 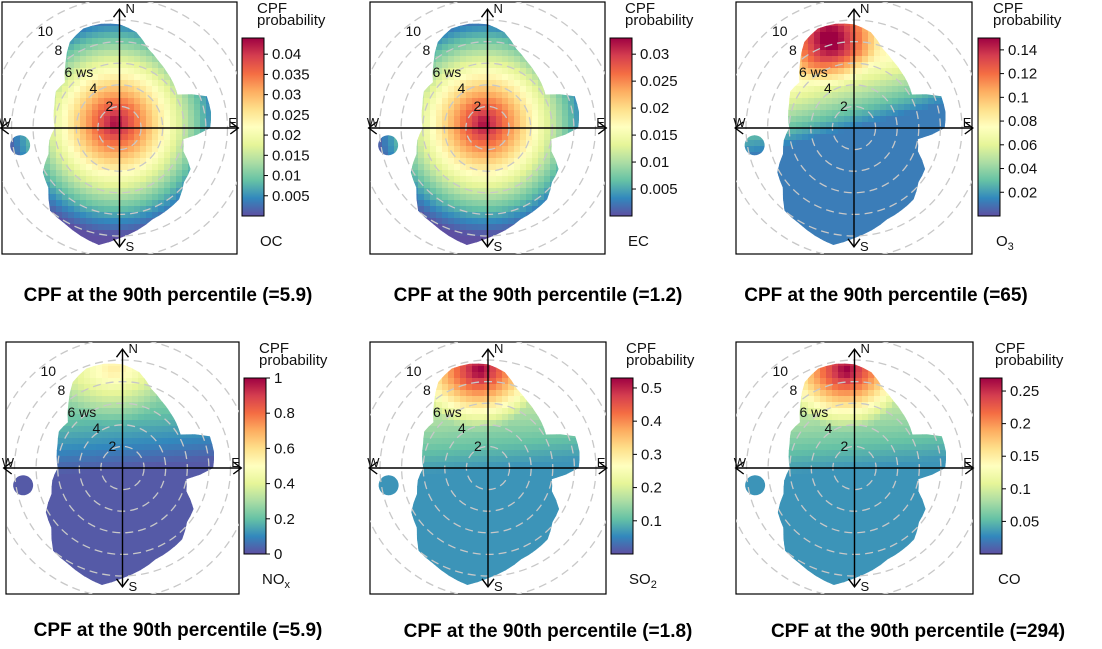 What do you see at coordinates (886, 295) in the screenshot?
I see `panel-caption: CPF at the 90th percentile (=65)` at bounding box center [886, 295].